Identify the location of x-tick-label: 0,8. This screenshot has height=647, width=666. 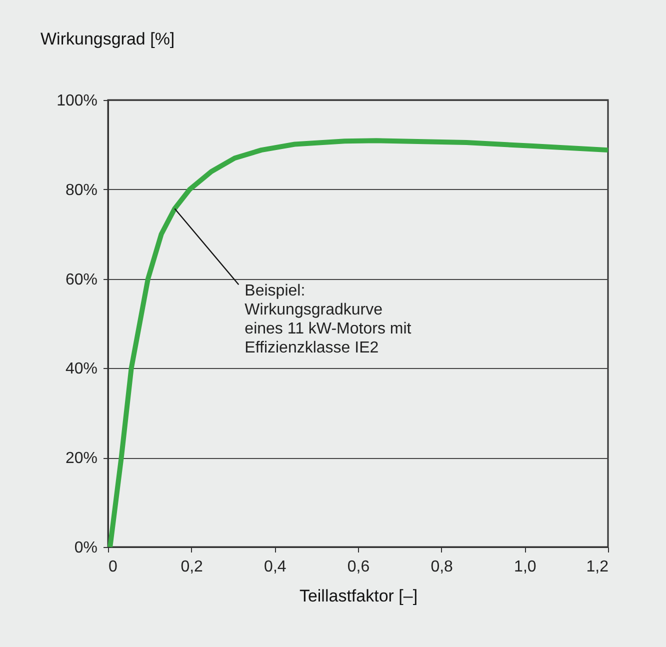
(442, 567).